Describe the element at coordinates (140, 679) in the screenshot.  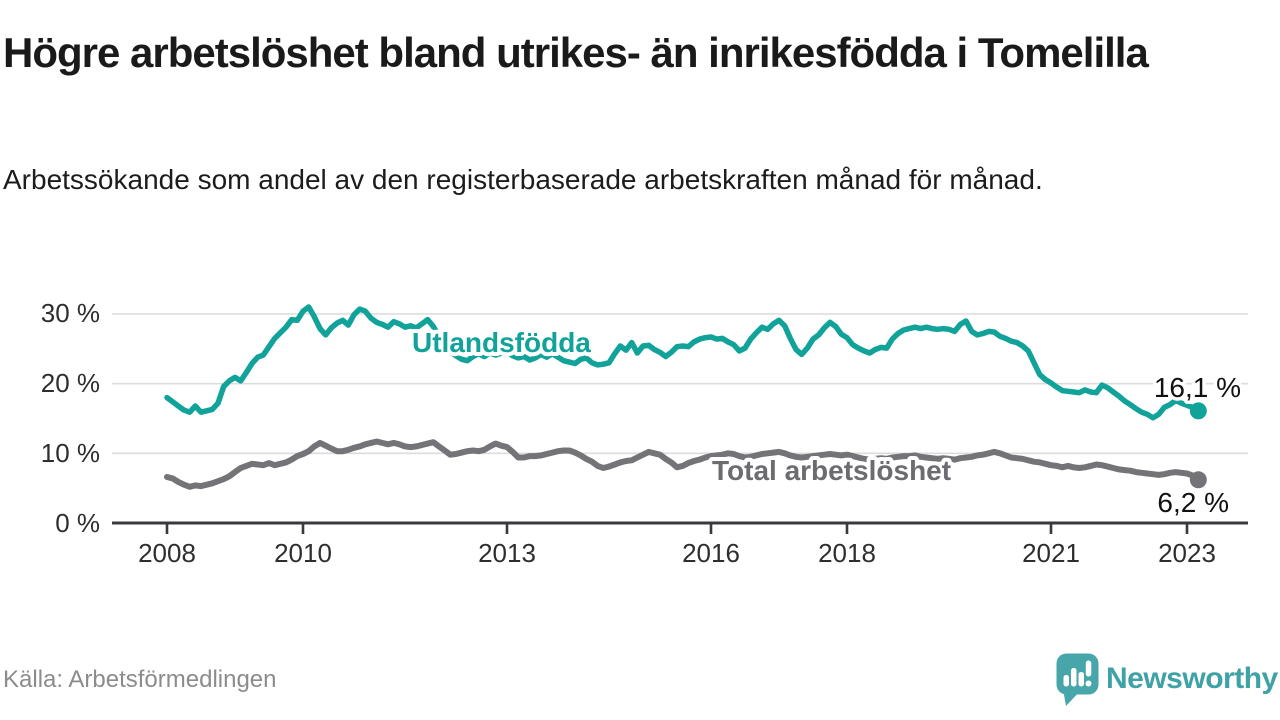
I see `source-note: Källa: Arbetsförmedlingen` at that location.